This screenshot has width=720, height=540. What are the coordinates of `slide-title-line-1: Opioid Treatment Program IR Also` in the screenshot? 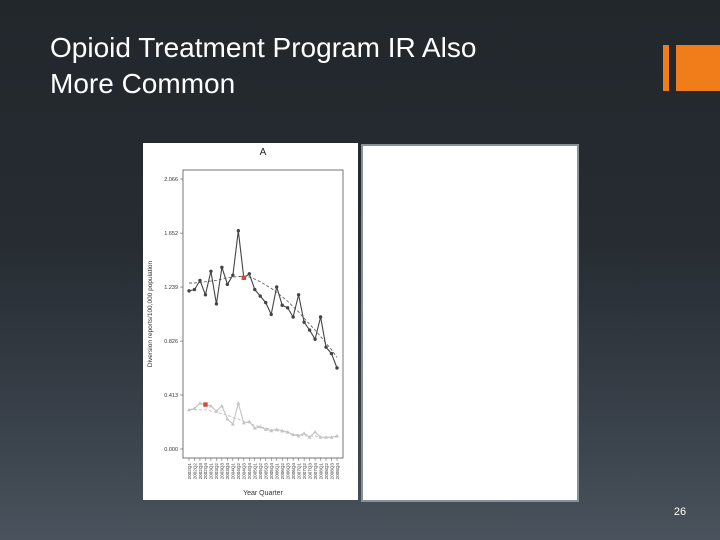 It's located at (263, 47).